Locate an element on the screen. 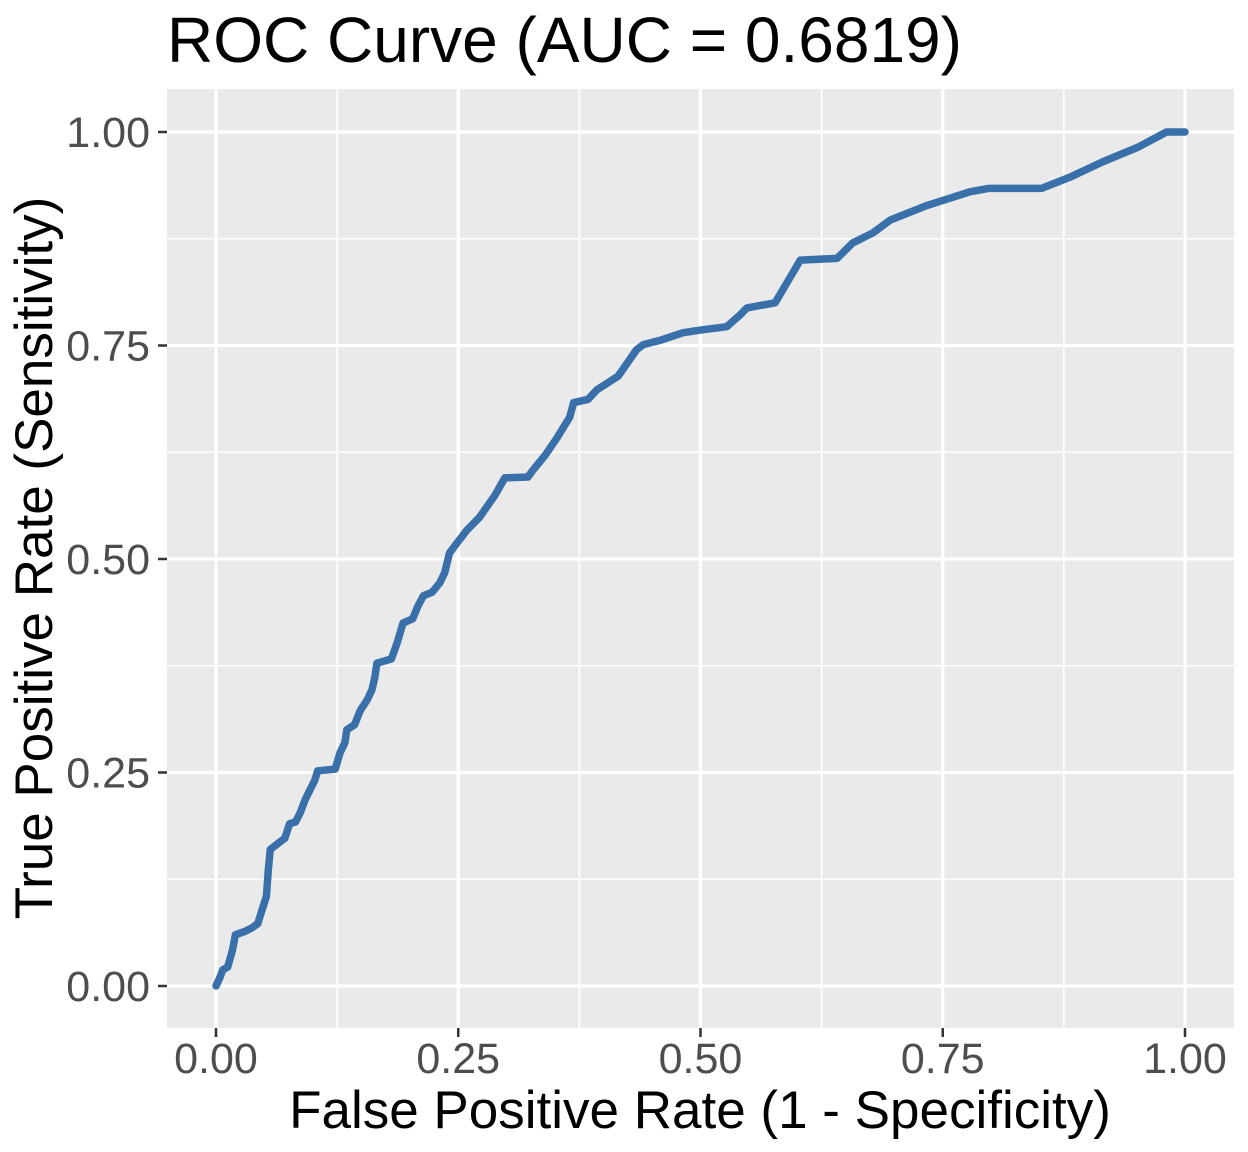 The width and height of the screenshot is (1248, 1152). y-tick-label: 0.50 is located at coordinates (108, 560).